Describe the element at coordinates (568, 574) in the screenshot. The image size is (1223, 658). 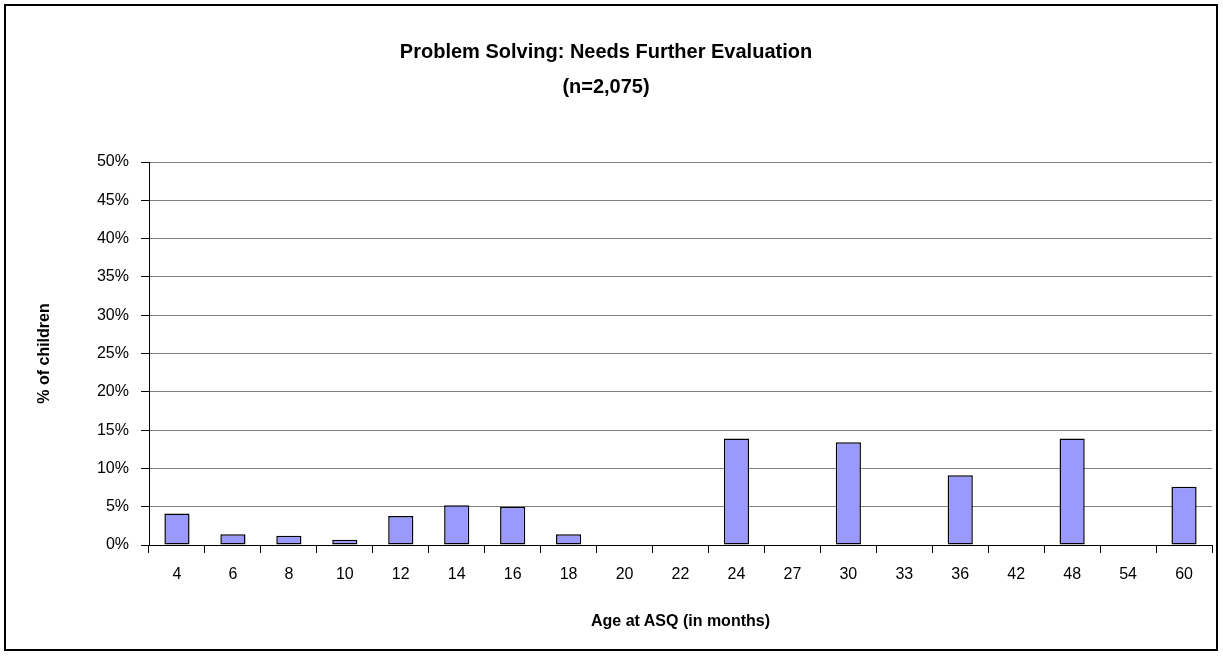
I see `x-tick-label: 18` at that location.